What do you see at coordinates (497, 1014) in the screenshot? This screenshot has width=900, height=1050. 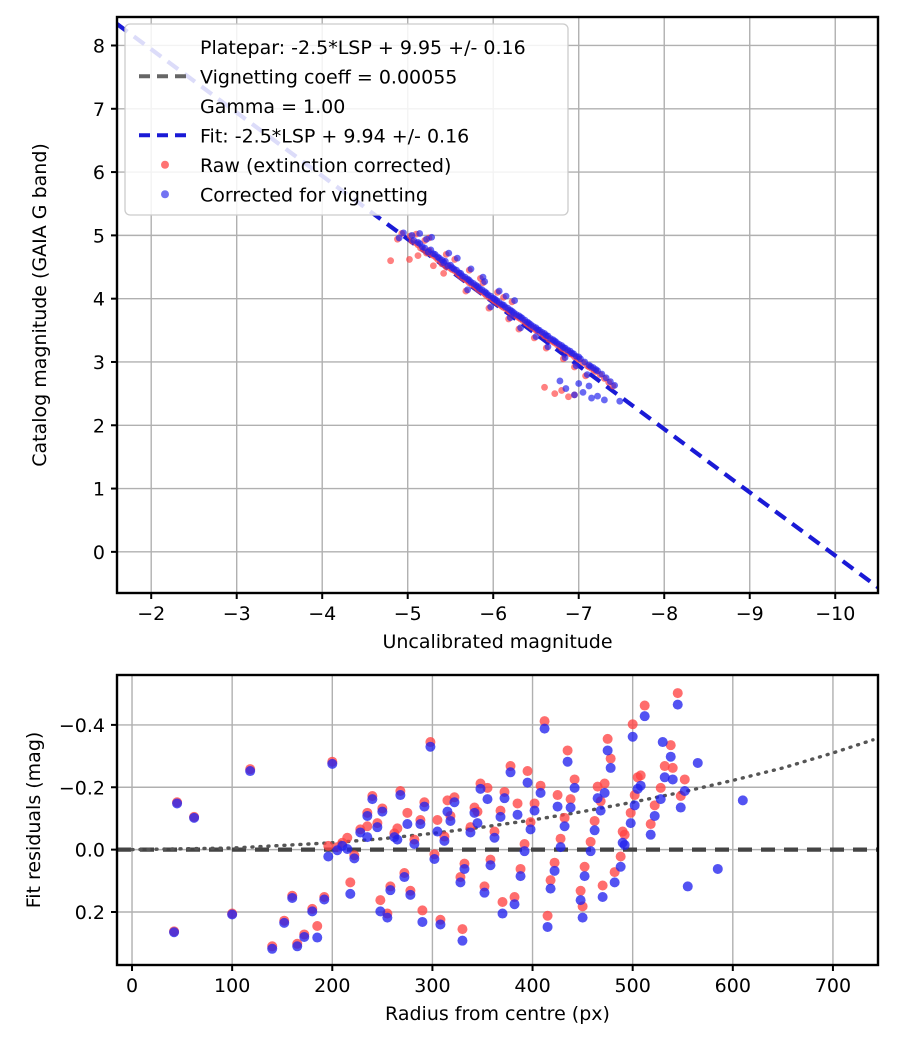 I see `x-axis-label: Radius from centre (px)` at bounding box center [497, 1014].